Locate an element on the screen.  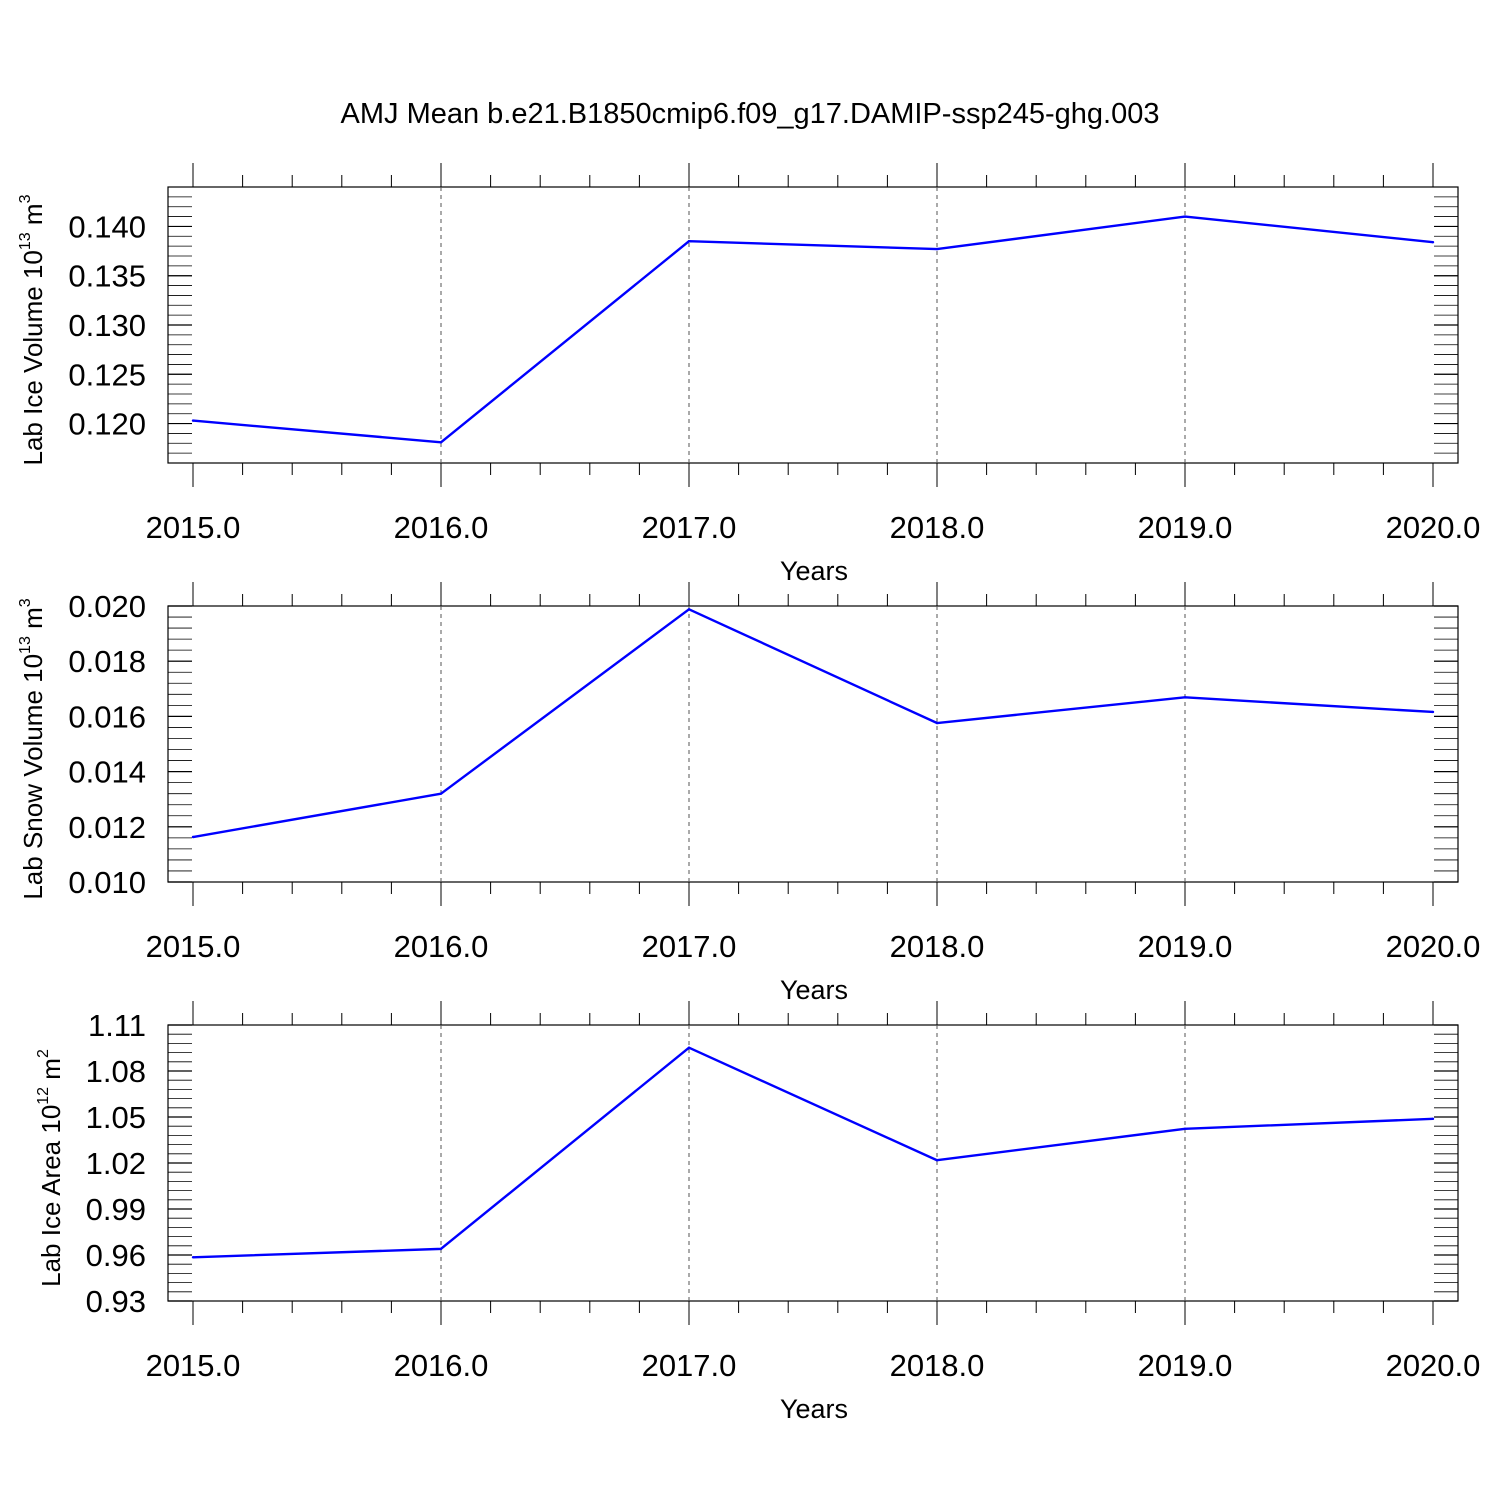
y-axis-label: Lab Ice Area 1012 m2 is located at coordinates (50, 1168).